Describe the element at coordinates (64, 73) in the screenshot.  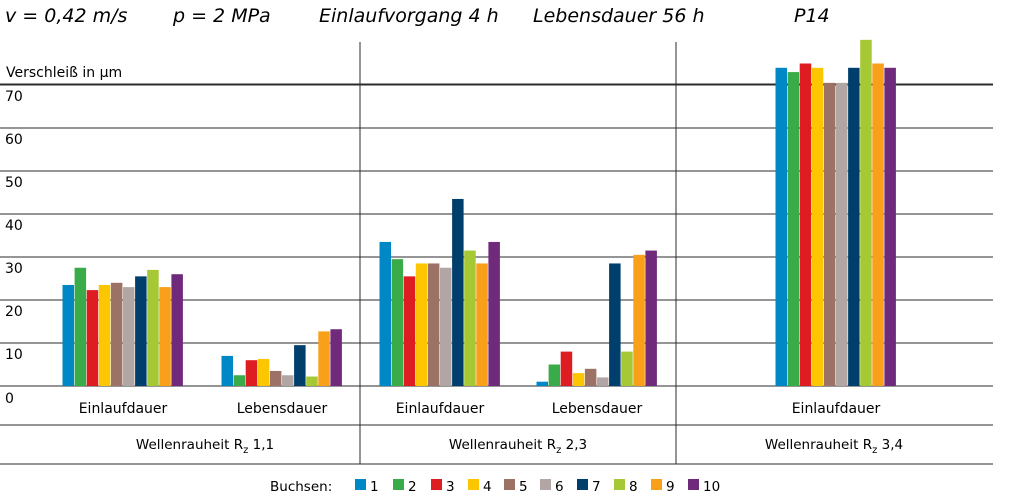
I see `y-axis-label: Verschleiß in µm` at that location.